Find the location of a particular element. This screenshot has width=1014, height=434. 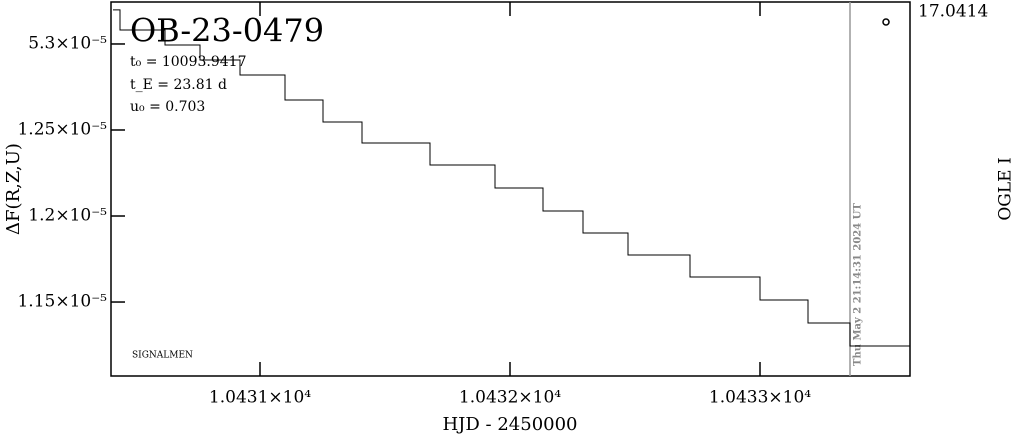

chart-title: OB-23-0479 is located at coordinates (227, 31).